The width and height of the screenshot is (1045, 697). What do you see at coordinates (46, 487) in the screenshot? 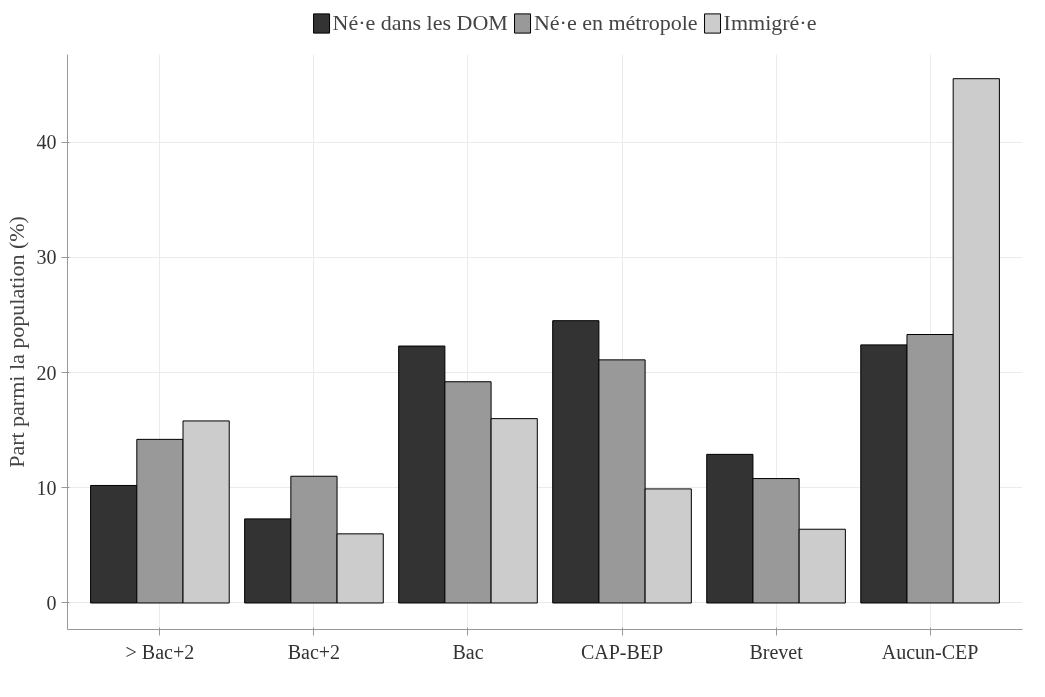
I see `y-tick-label: 10` at bounding box center [46, 487].